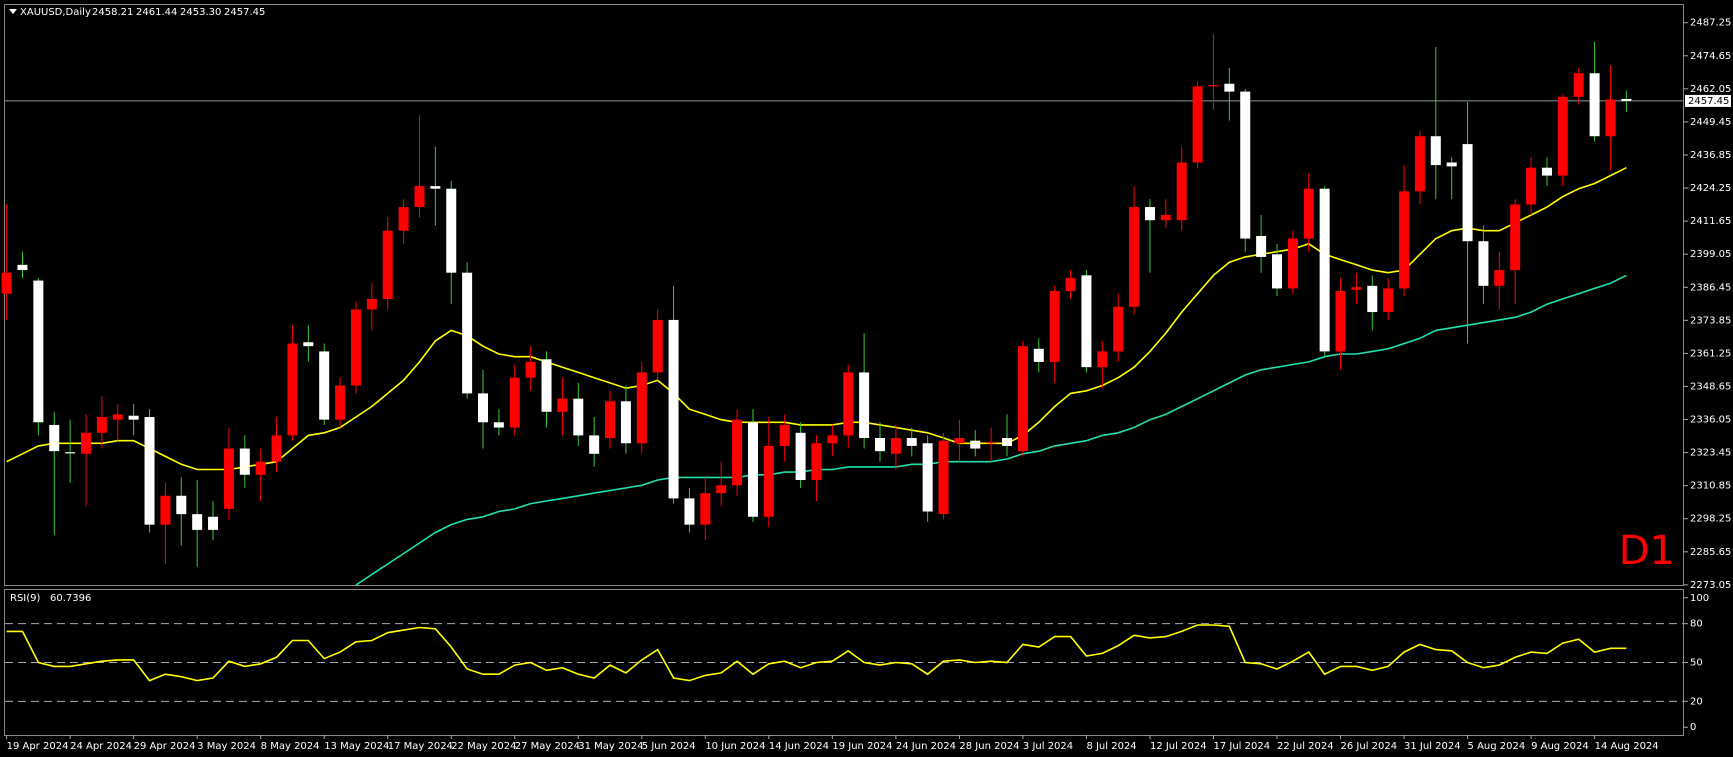  Describe the element at coordinates (1710, 56) in the screenshot. I see `y-tick-label: 2474.65` at that location.